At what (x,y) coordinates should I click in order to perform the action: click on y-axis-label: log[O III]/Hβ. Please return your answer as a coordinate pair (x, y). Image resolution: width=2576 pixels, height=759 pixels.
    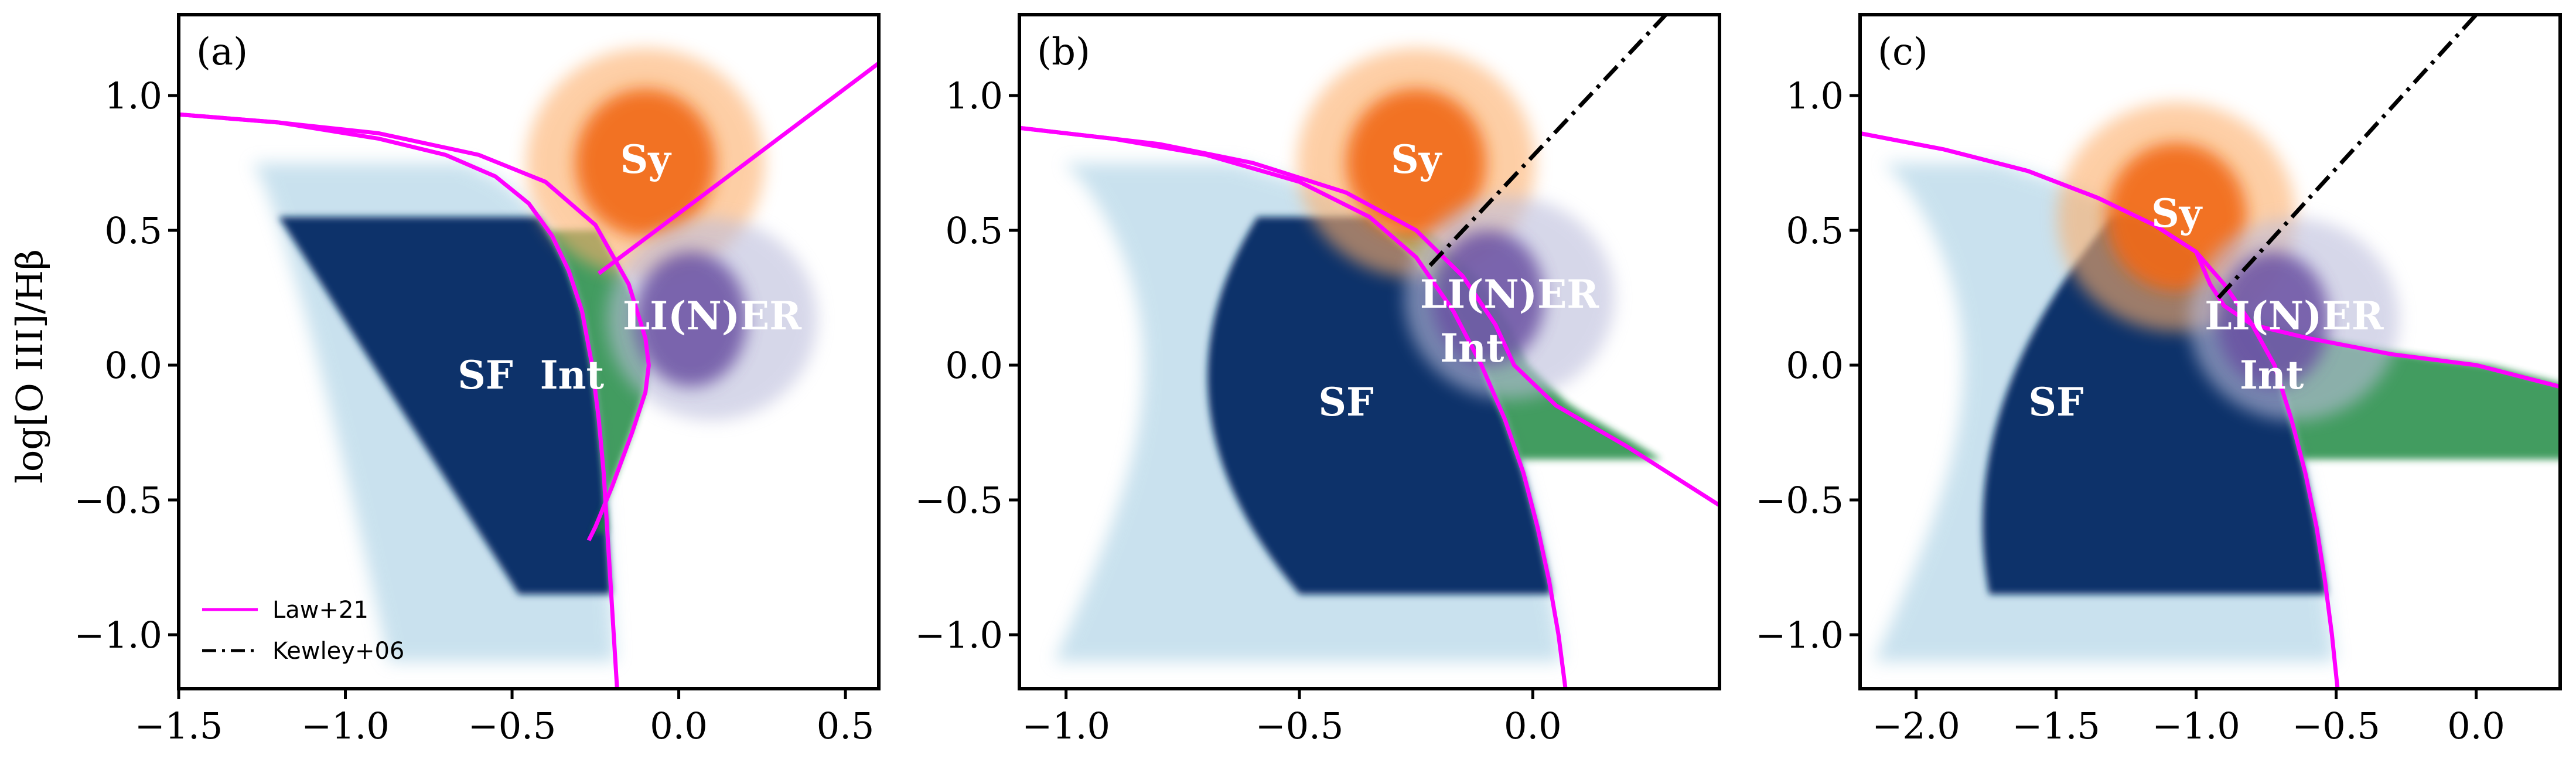
    Looking at the image, I should click on (29, 366).